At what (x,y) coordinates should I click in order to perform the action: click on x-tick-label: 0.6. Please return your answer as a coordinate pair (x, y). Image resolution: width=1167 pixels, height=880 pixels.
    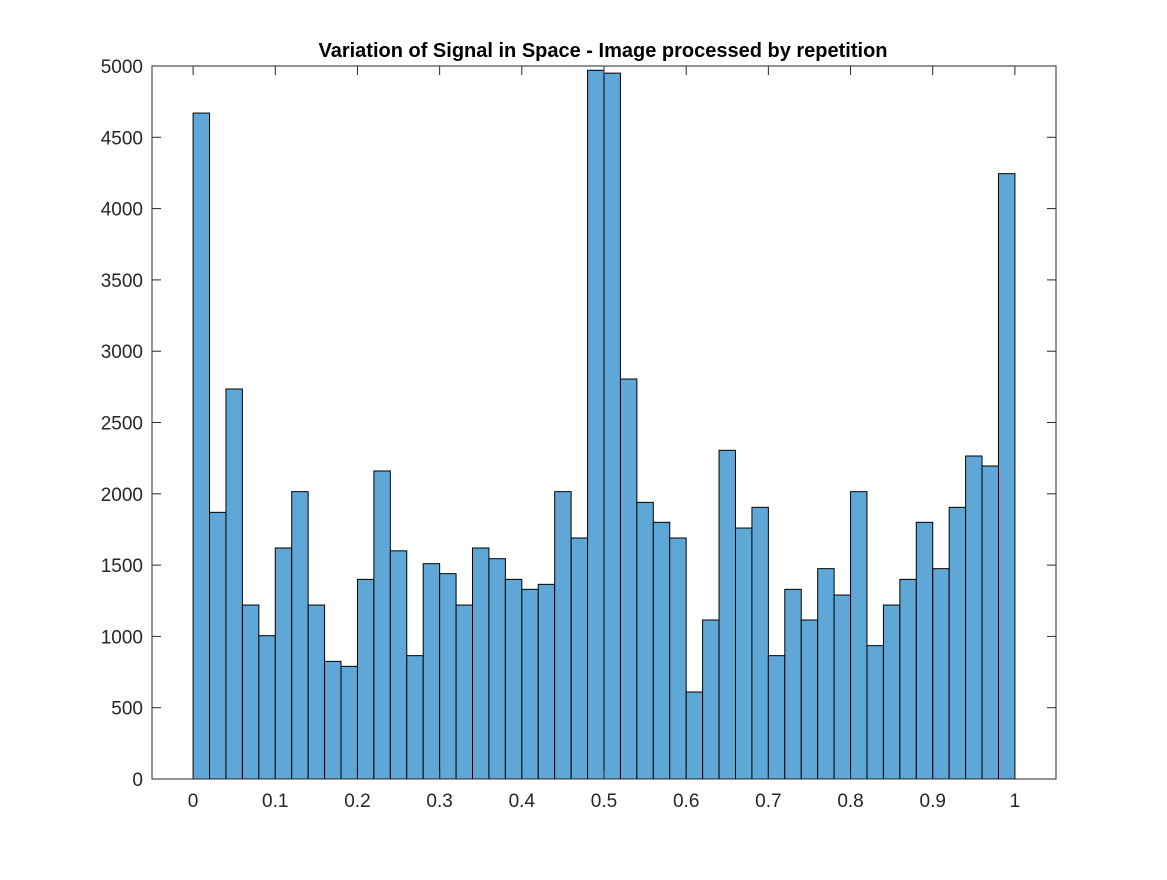
    Looking at the image, I should click on (686, 801).